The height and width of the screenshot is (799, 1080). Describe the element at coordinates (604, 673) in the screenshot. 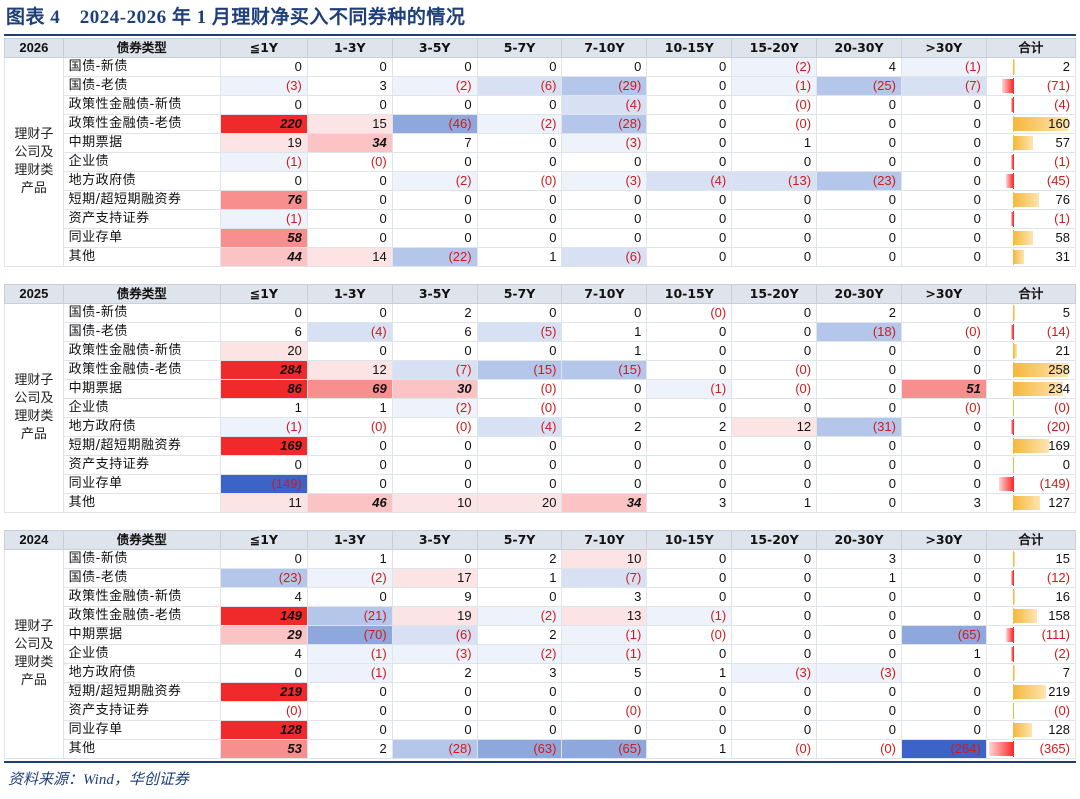

I see `value-cell: 5` at that location.